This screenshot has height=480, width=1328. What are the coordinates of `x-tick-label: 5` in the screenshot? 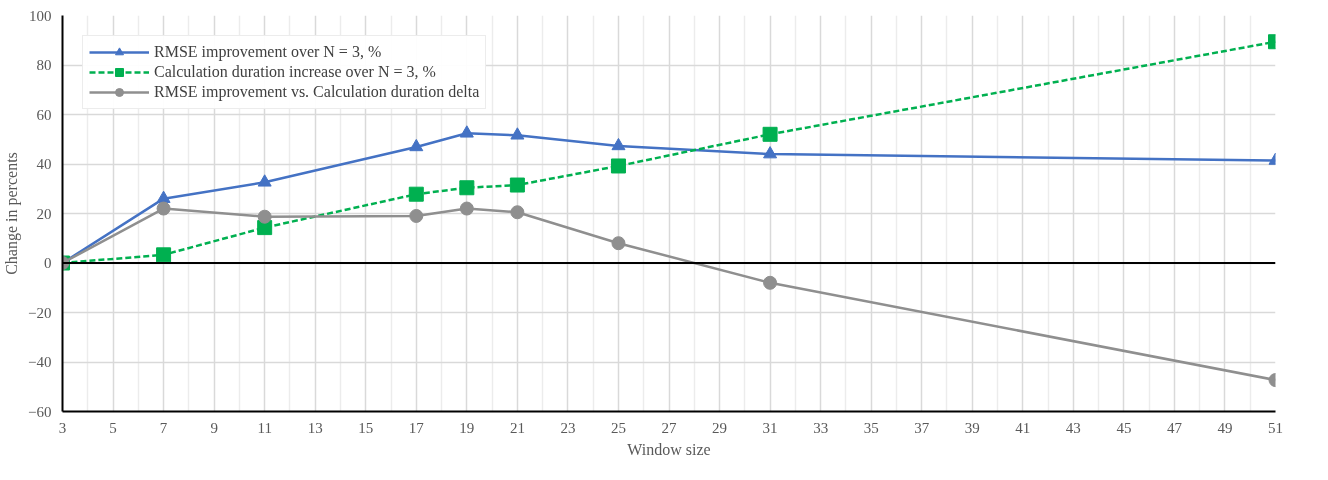 It's located at (113, 427).